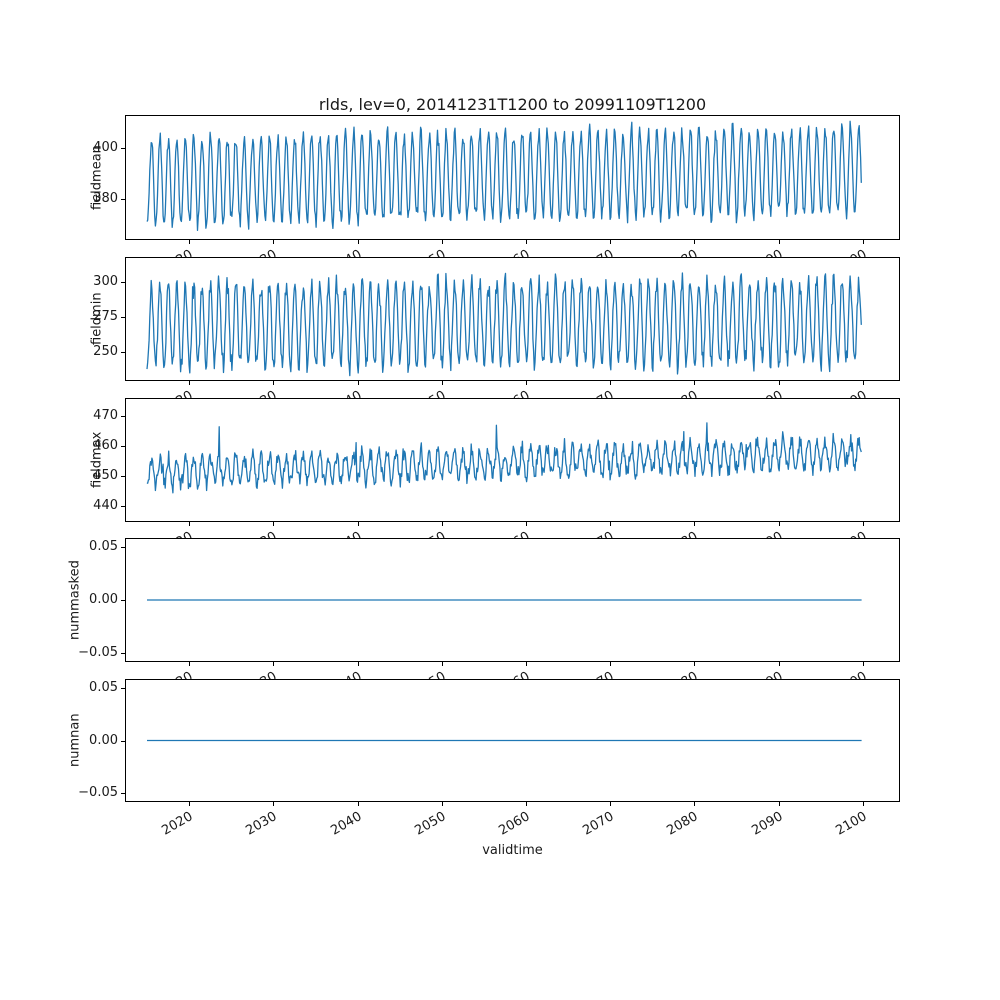  Describe the element at coordinates (504, 600) in the screenshot. I see `line-chart-nummasked` at that location.